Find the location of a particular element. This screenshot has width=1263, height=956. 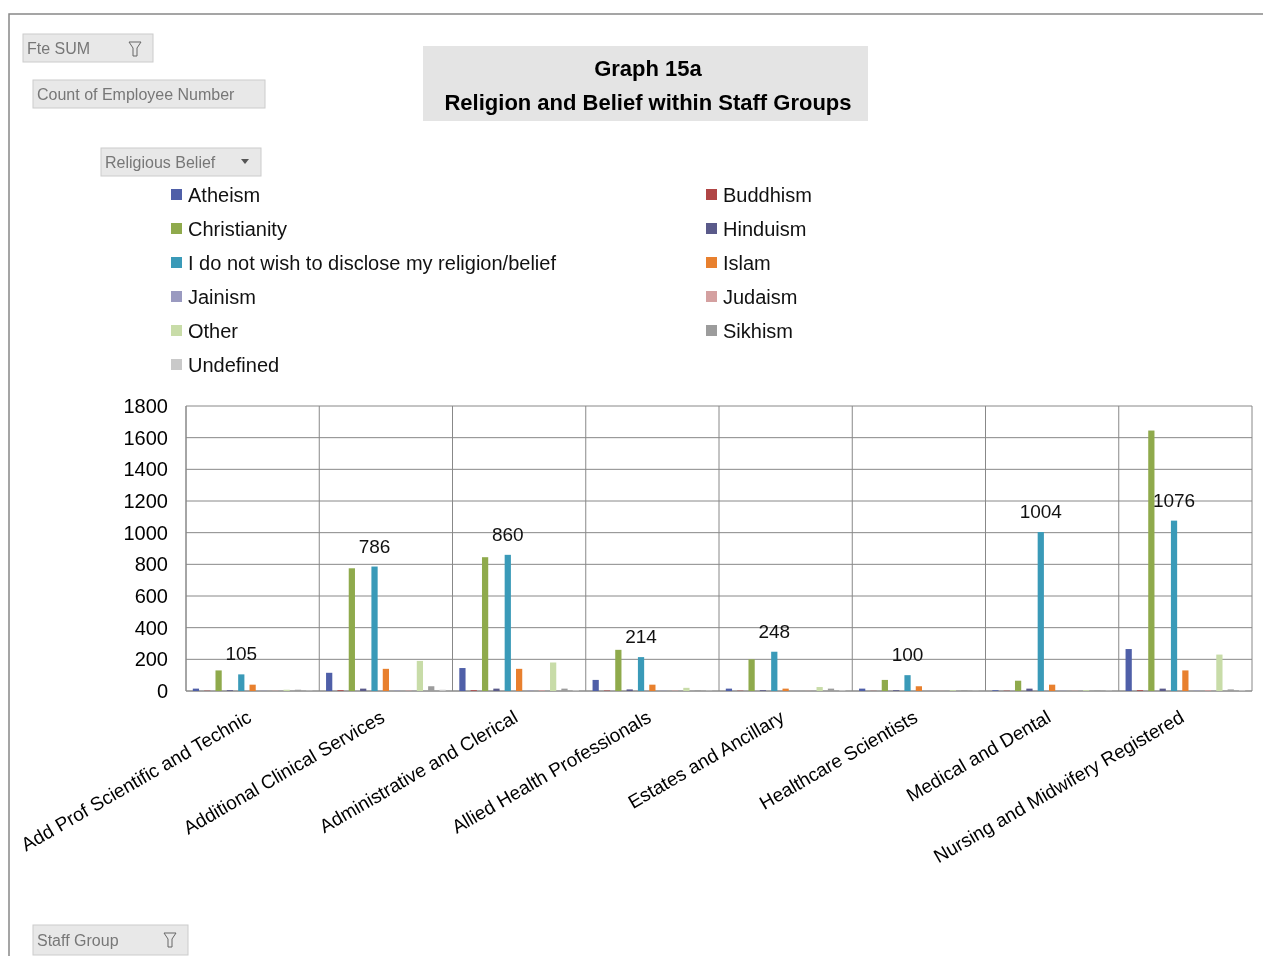

legend-label: Christianity is located at coordinates (237, 229).